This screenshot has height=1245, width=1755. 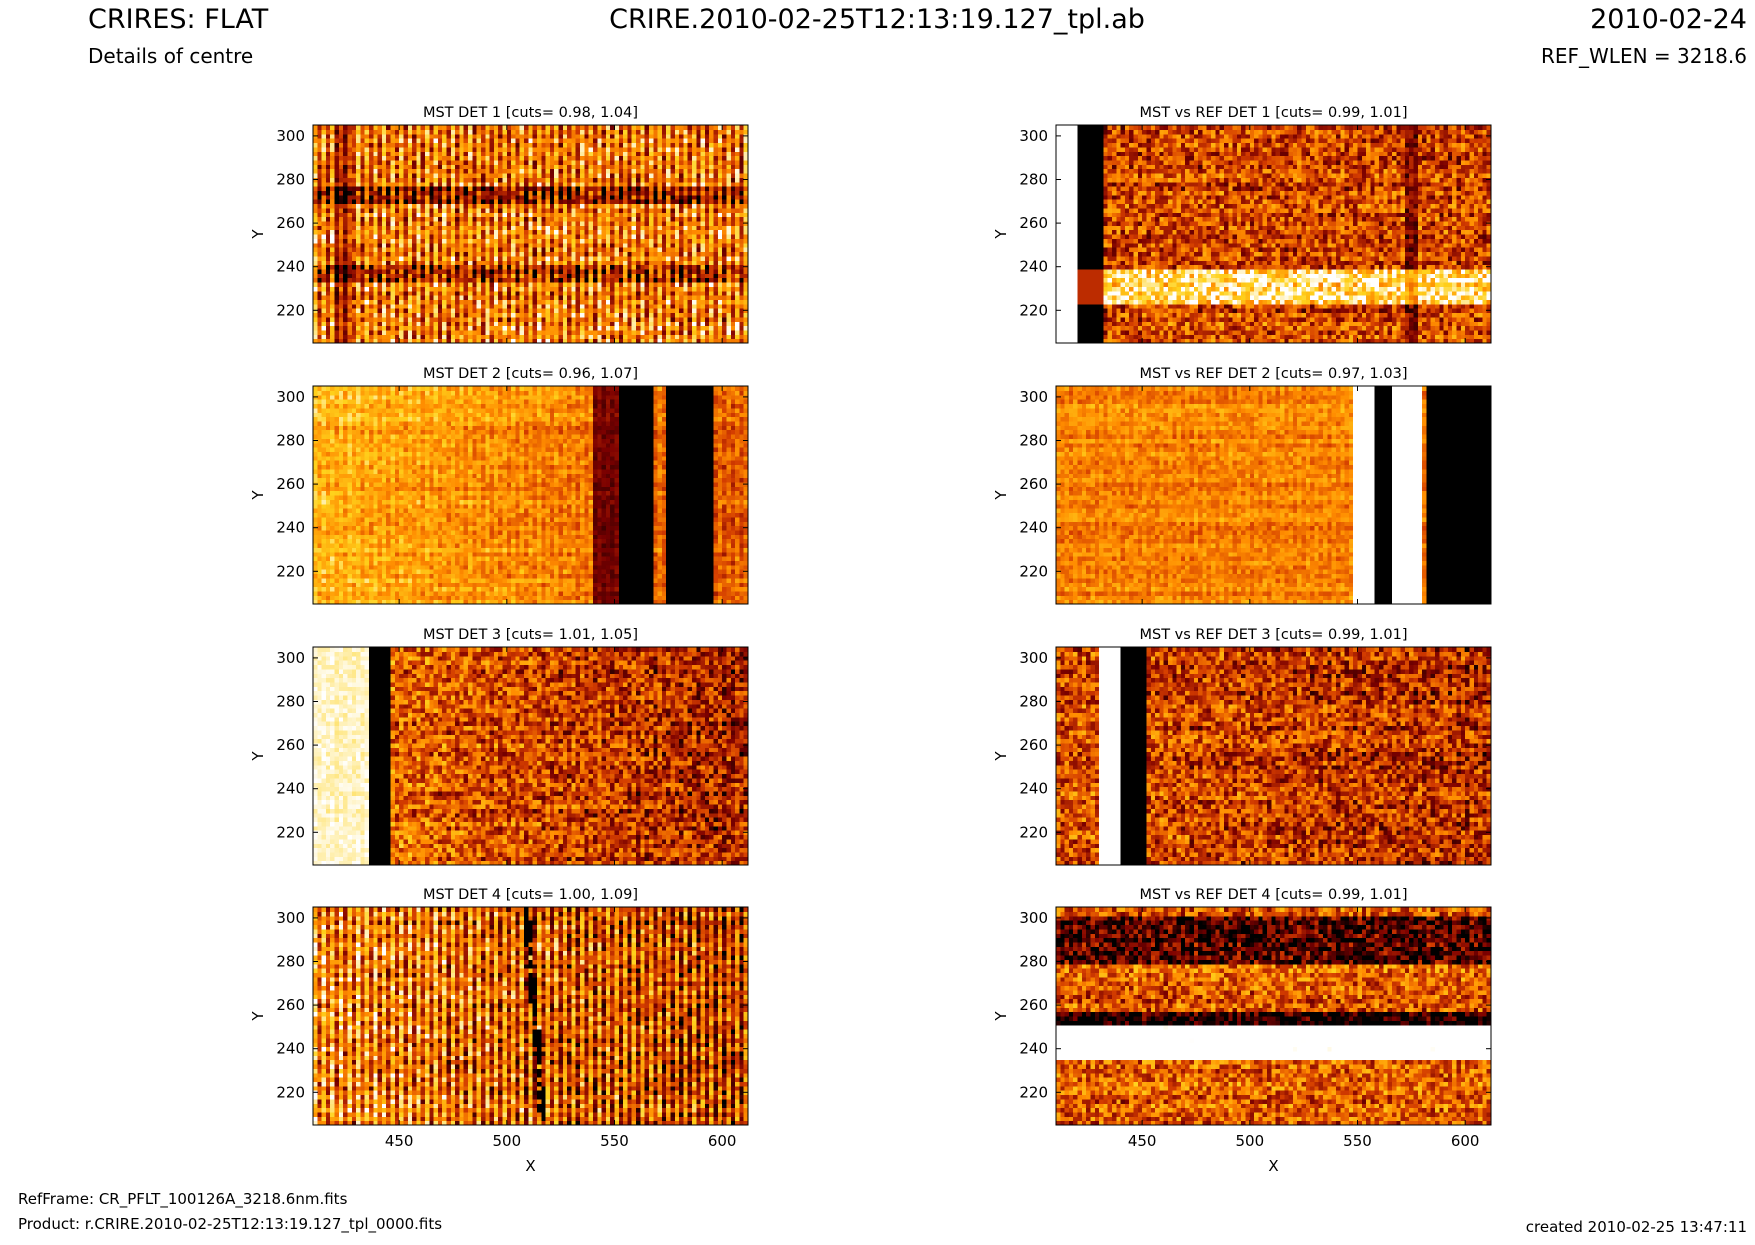 I want to click on chart-title: MST vs REF DET 1 [cuts= 0.99, 1.01], so click(x=1273, y=113).